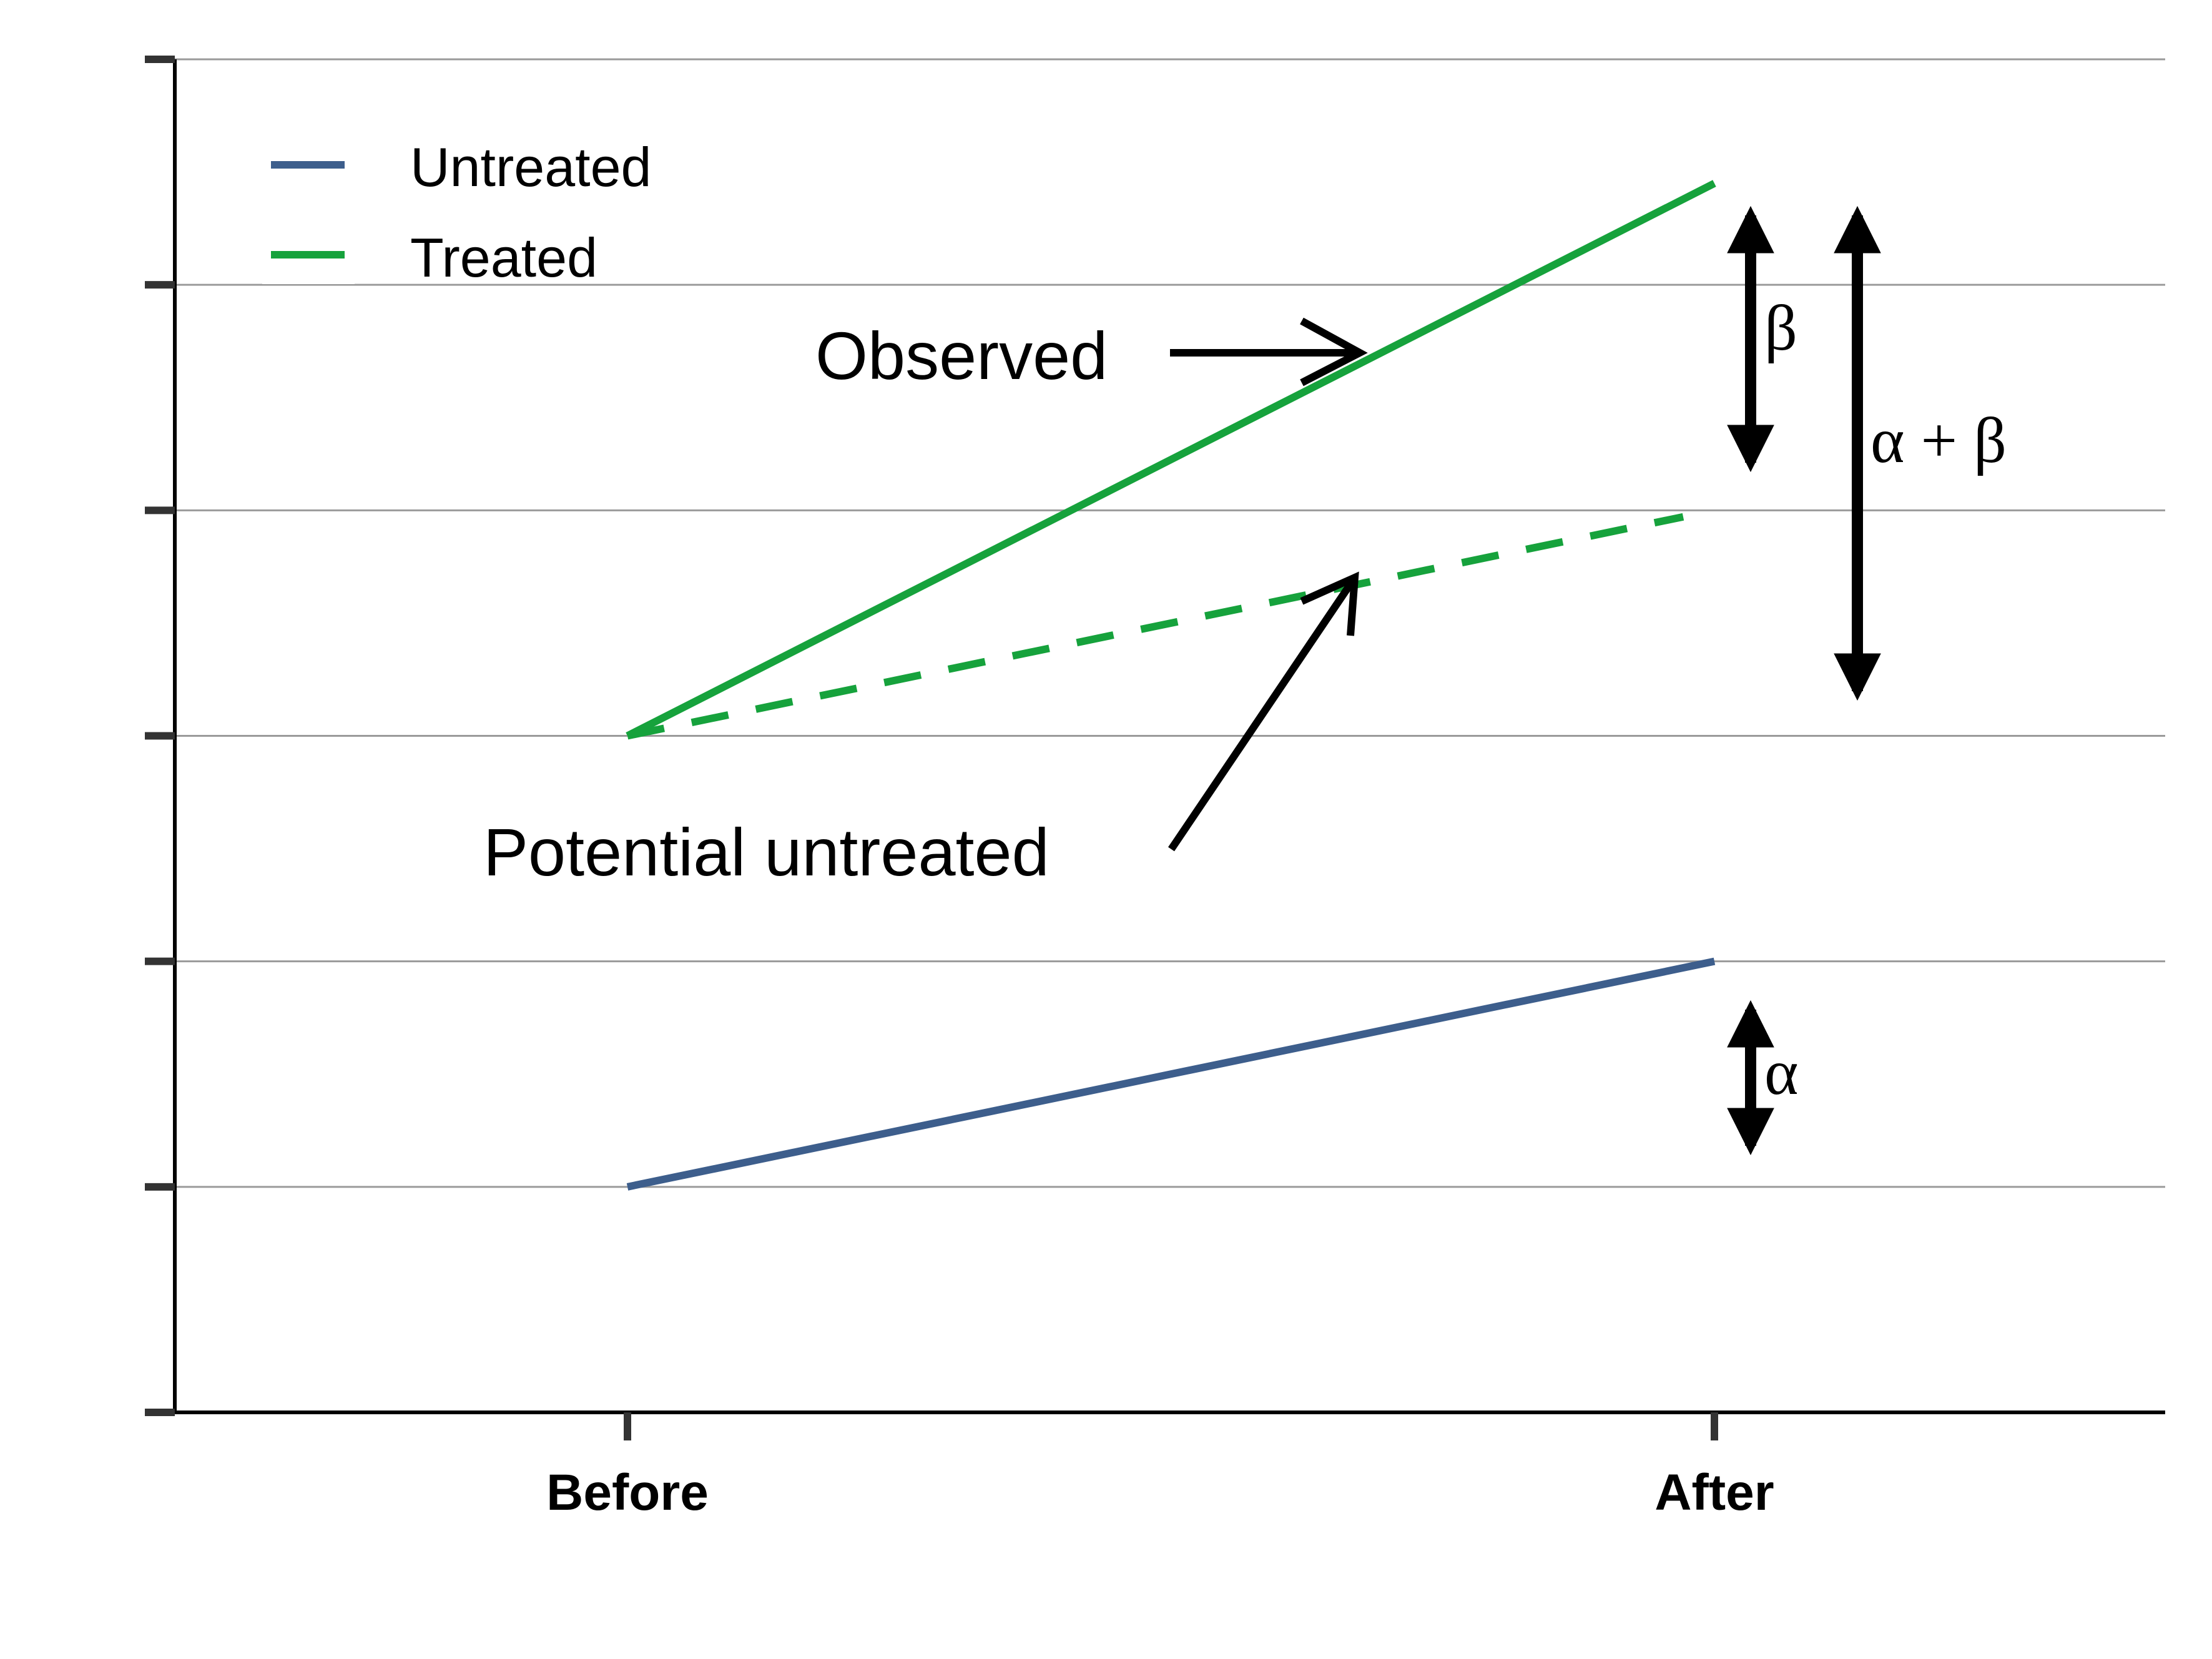 The height and width of the screenshot is (1659, 2212). I want to click on legend-background, so click(308, 204).